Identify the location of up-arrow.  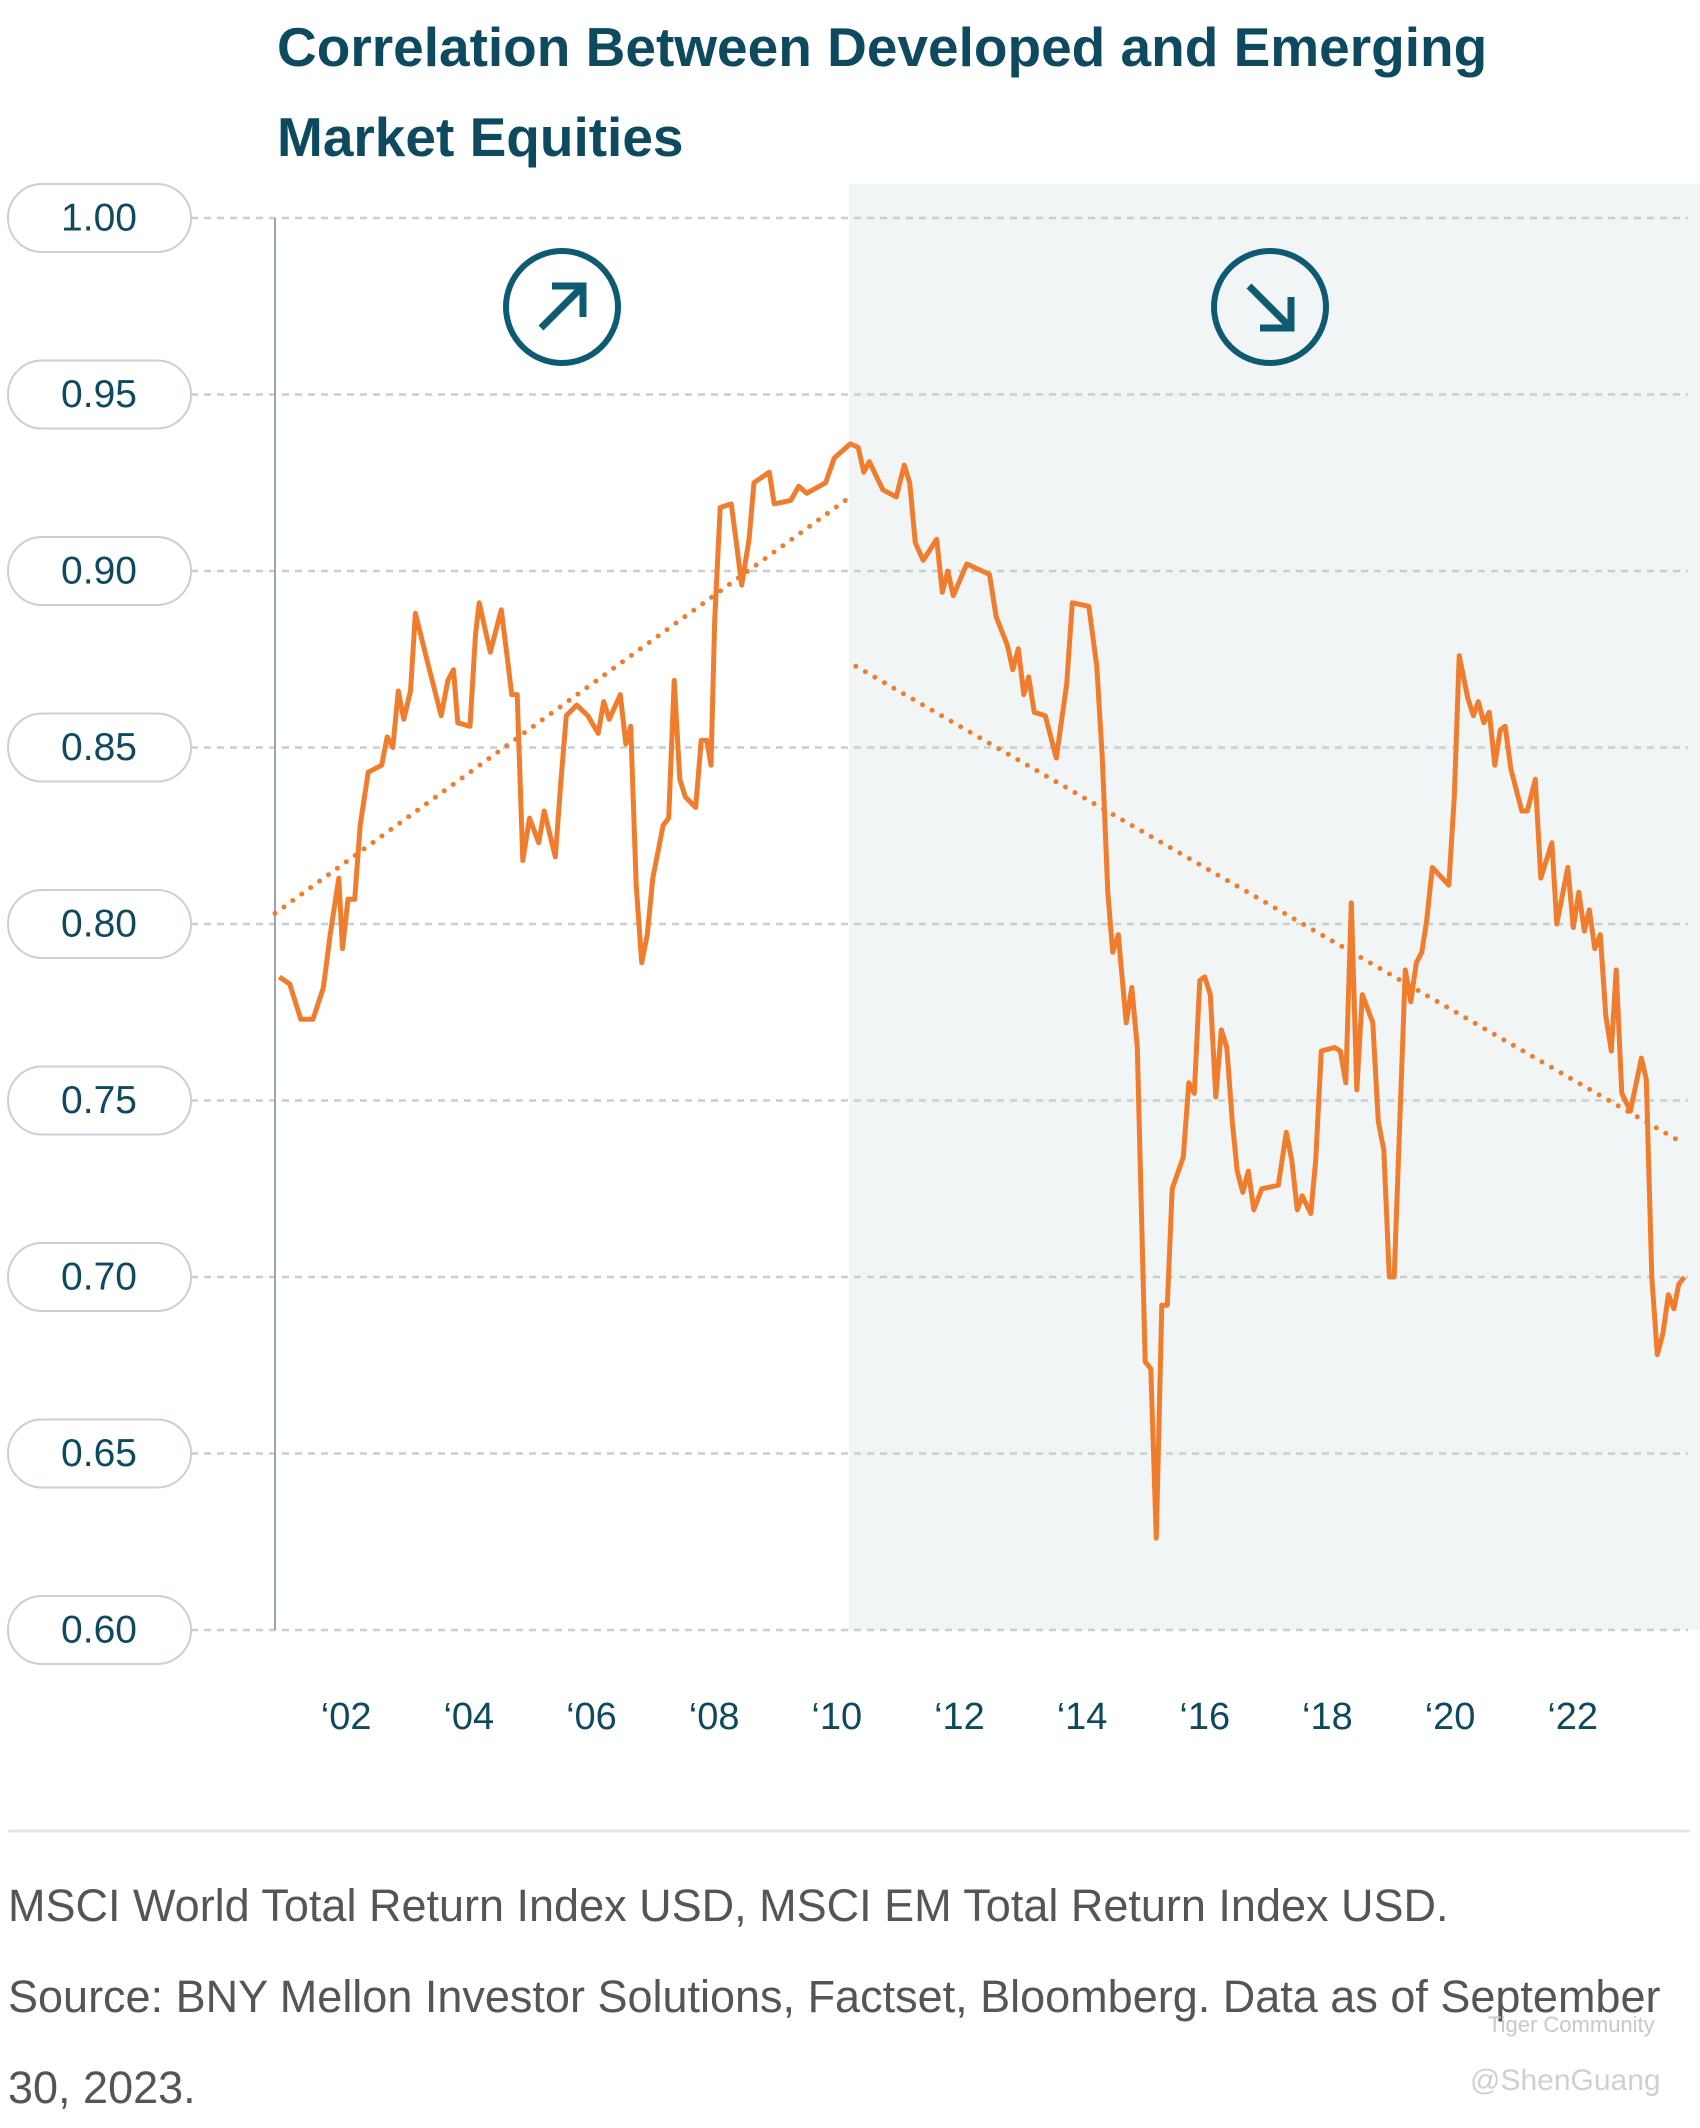
(562, 306).